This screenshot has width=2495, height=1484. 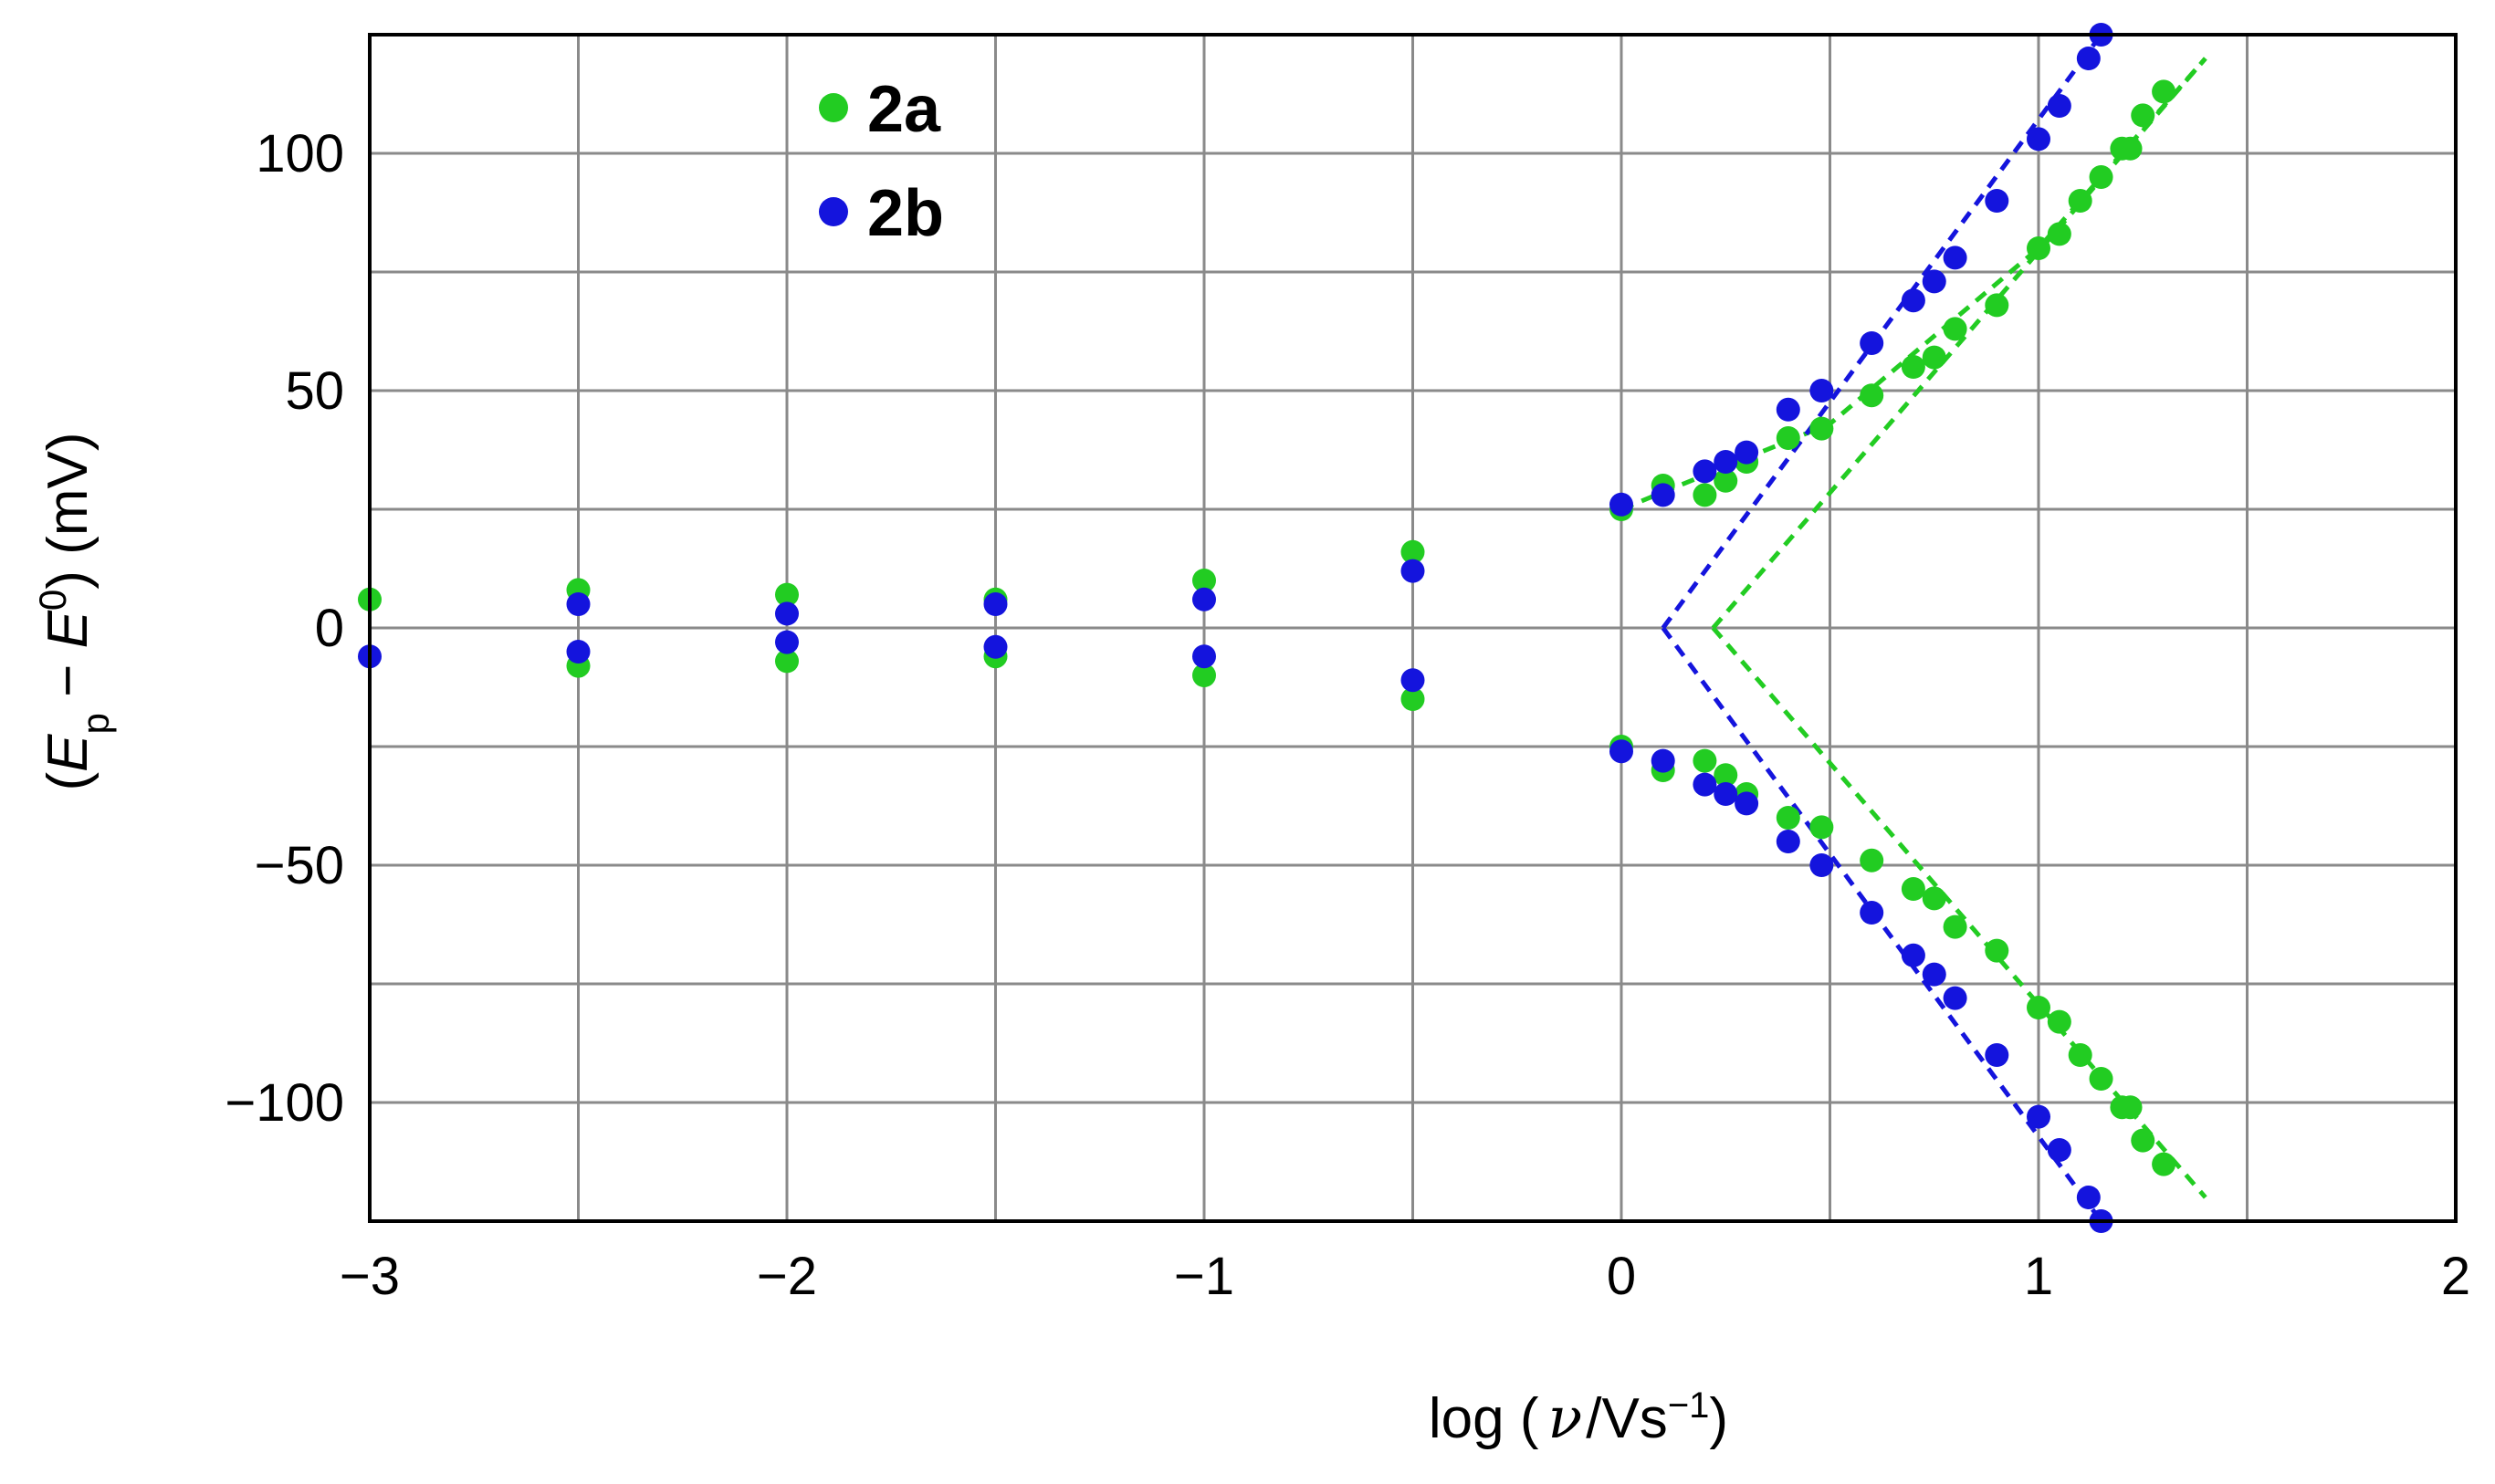 What do you see at coordinates (2456, 1276) in the screenshot?
I see `x-tick-label: 2` at bounding box center [2456, 1276].